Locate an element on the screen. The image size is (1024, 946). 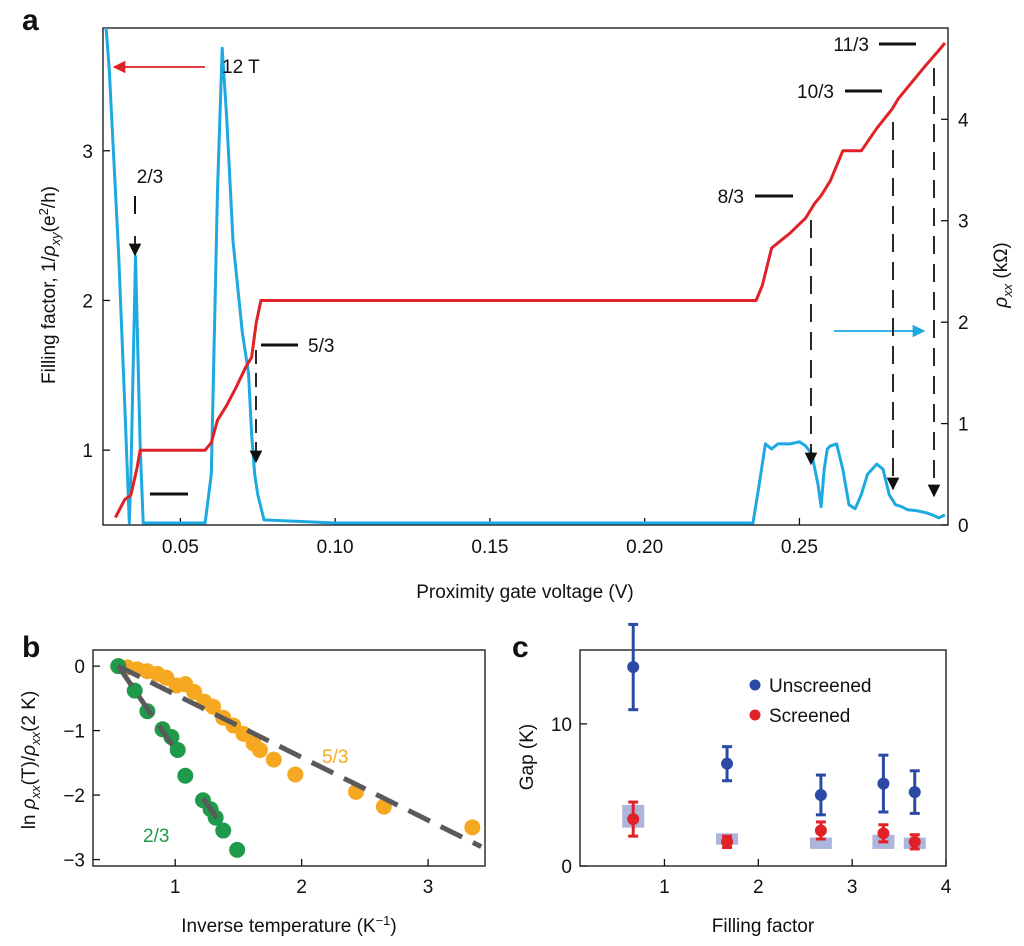
x-tick-label: 0.20 is located at coordinates (644, 547).